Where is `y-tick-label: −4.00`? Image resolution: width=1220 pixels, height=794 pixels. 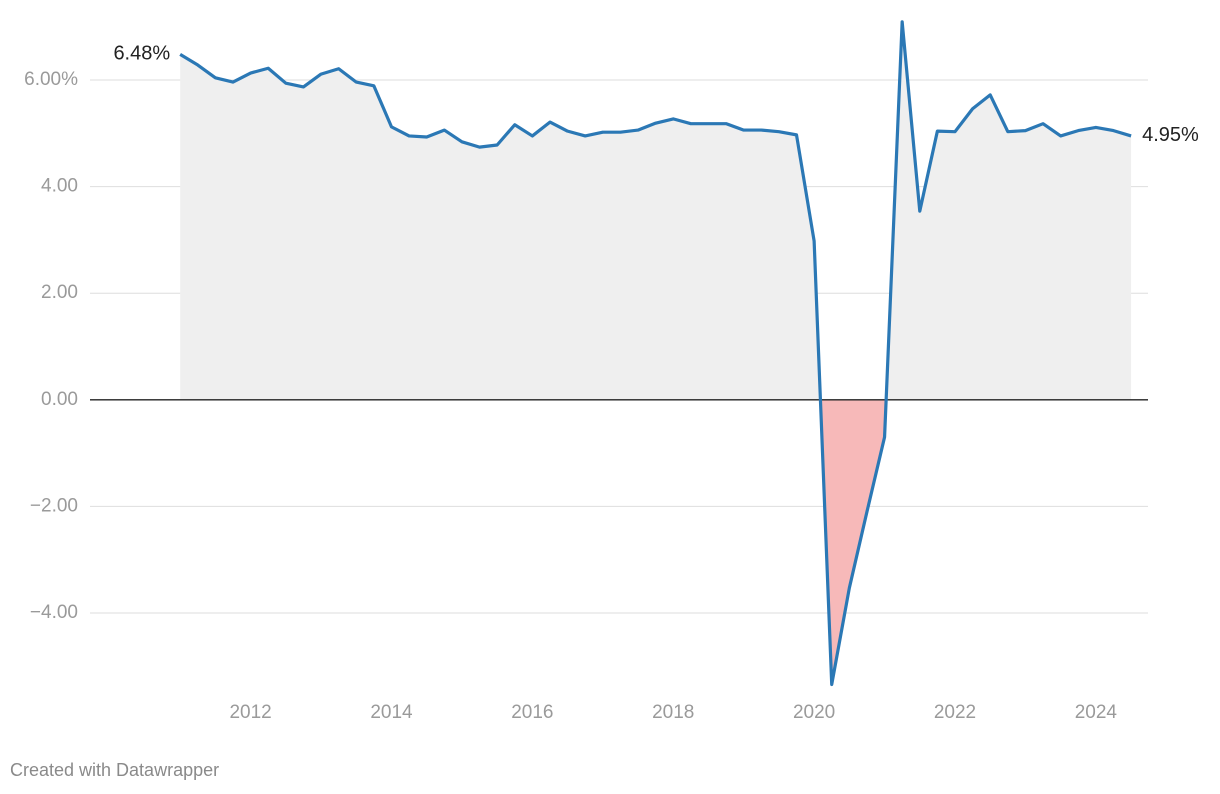
y-tick-label: −4.00 is located at coordinates (54, 612).